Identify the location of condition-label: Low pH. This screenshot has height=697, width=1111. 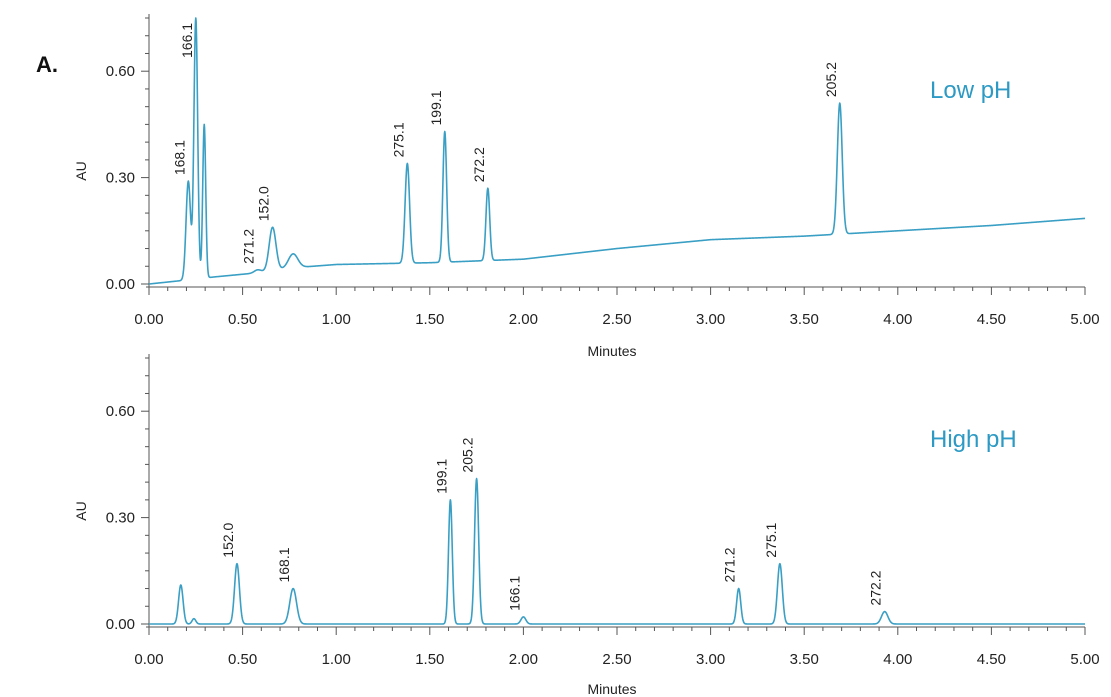
(970, 90).